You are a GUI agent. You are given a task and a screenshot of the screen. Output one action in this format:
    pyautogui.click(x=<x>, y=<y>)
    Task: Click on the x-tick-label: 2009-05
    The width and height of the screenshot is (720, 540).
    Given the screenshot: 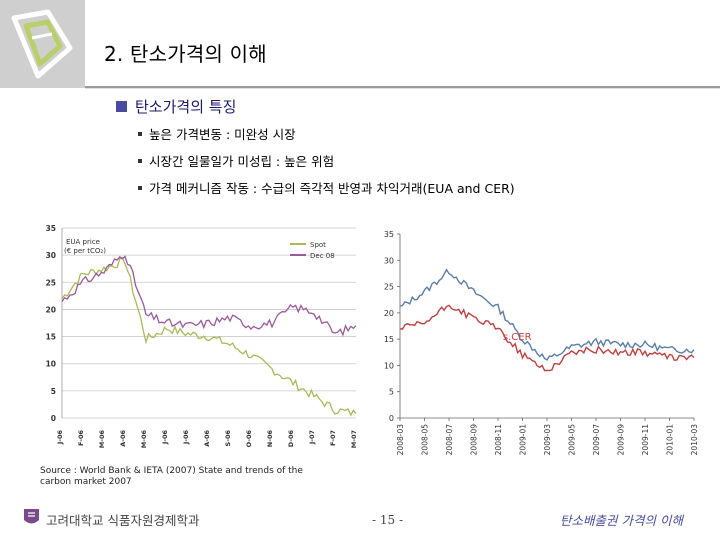 What is the action you would take?
    pyautogui.click(x=572, y=440)
    